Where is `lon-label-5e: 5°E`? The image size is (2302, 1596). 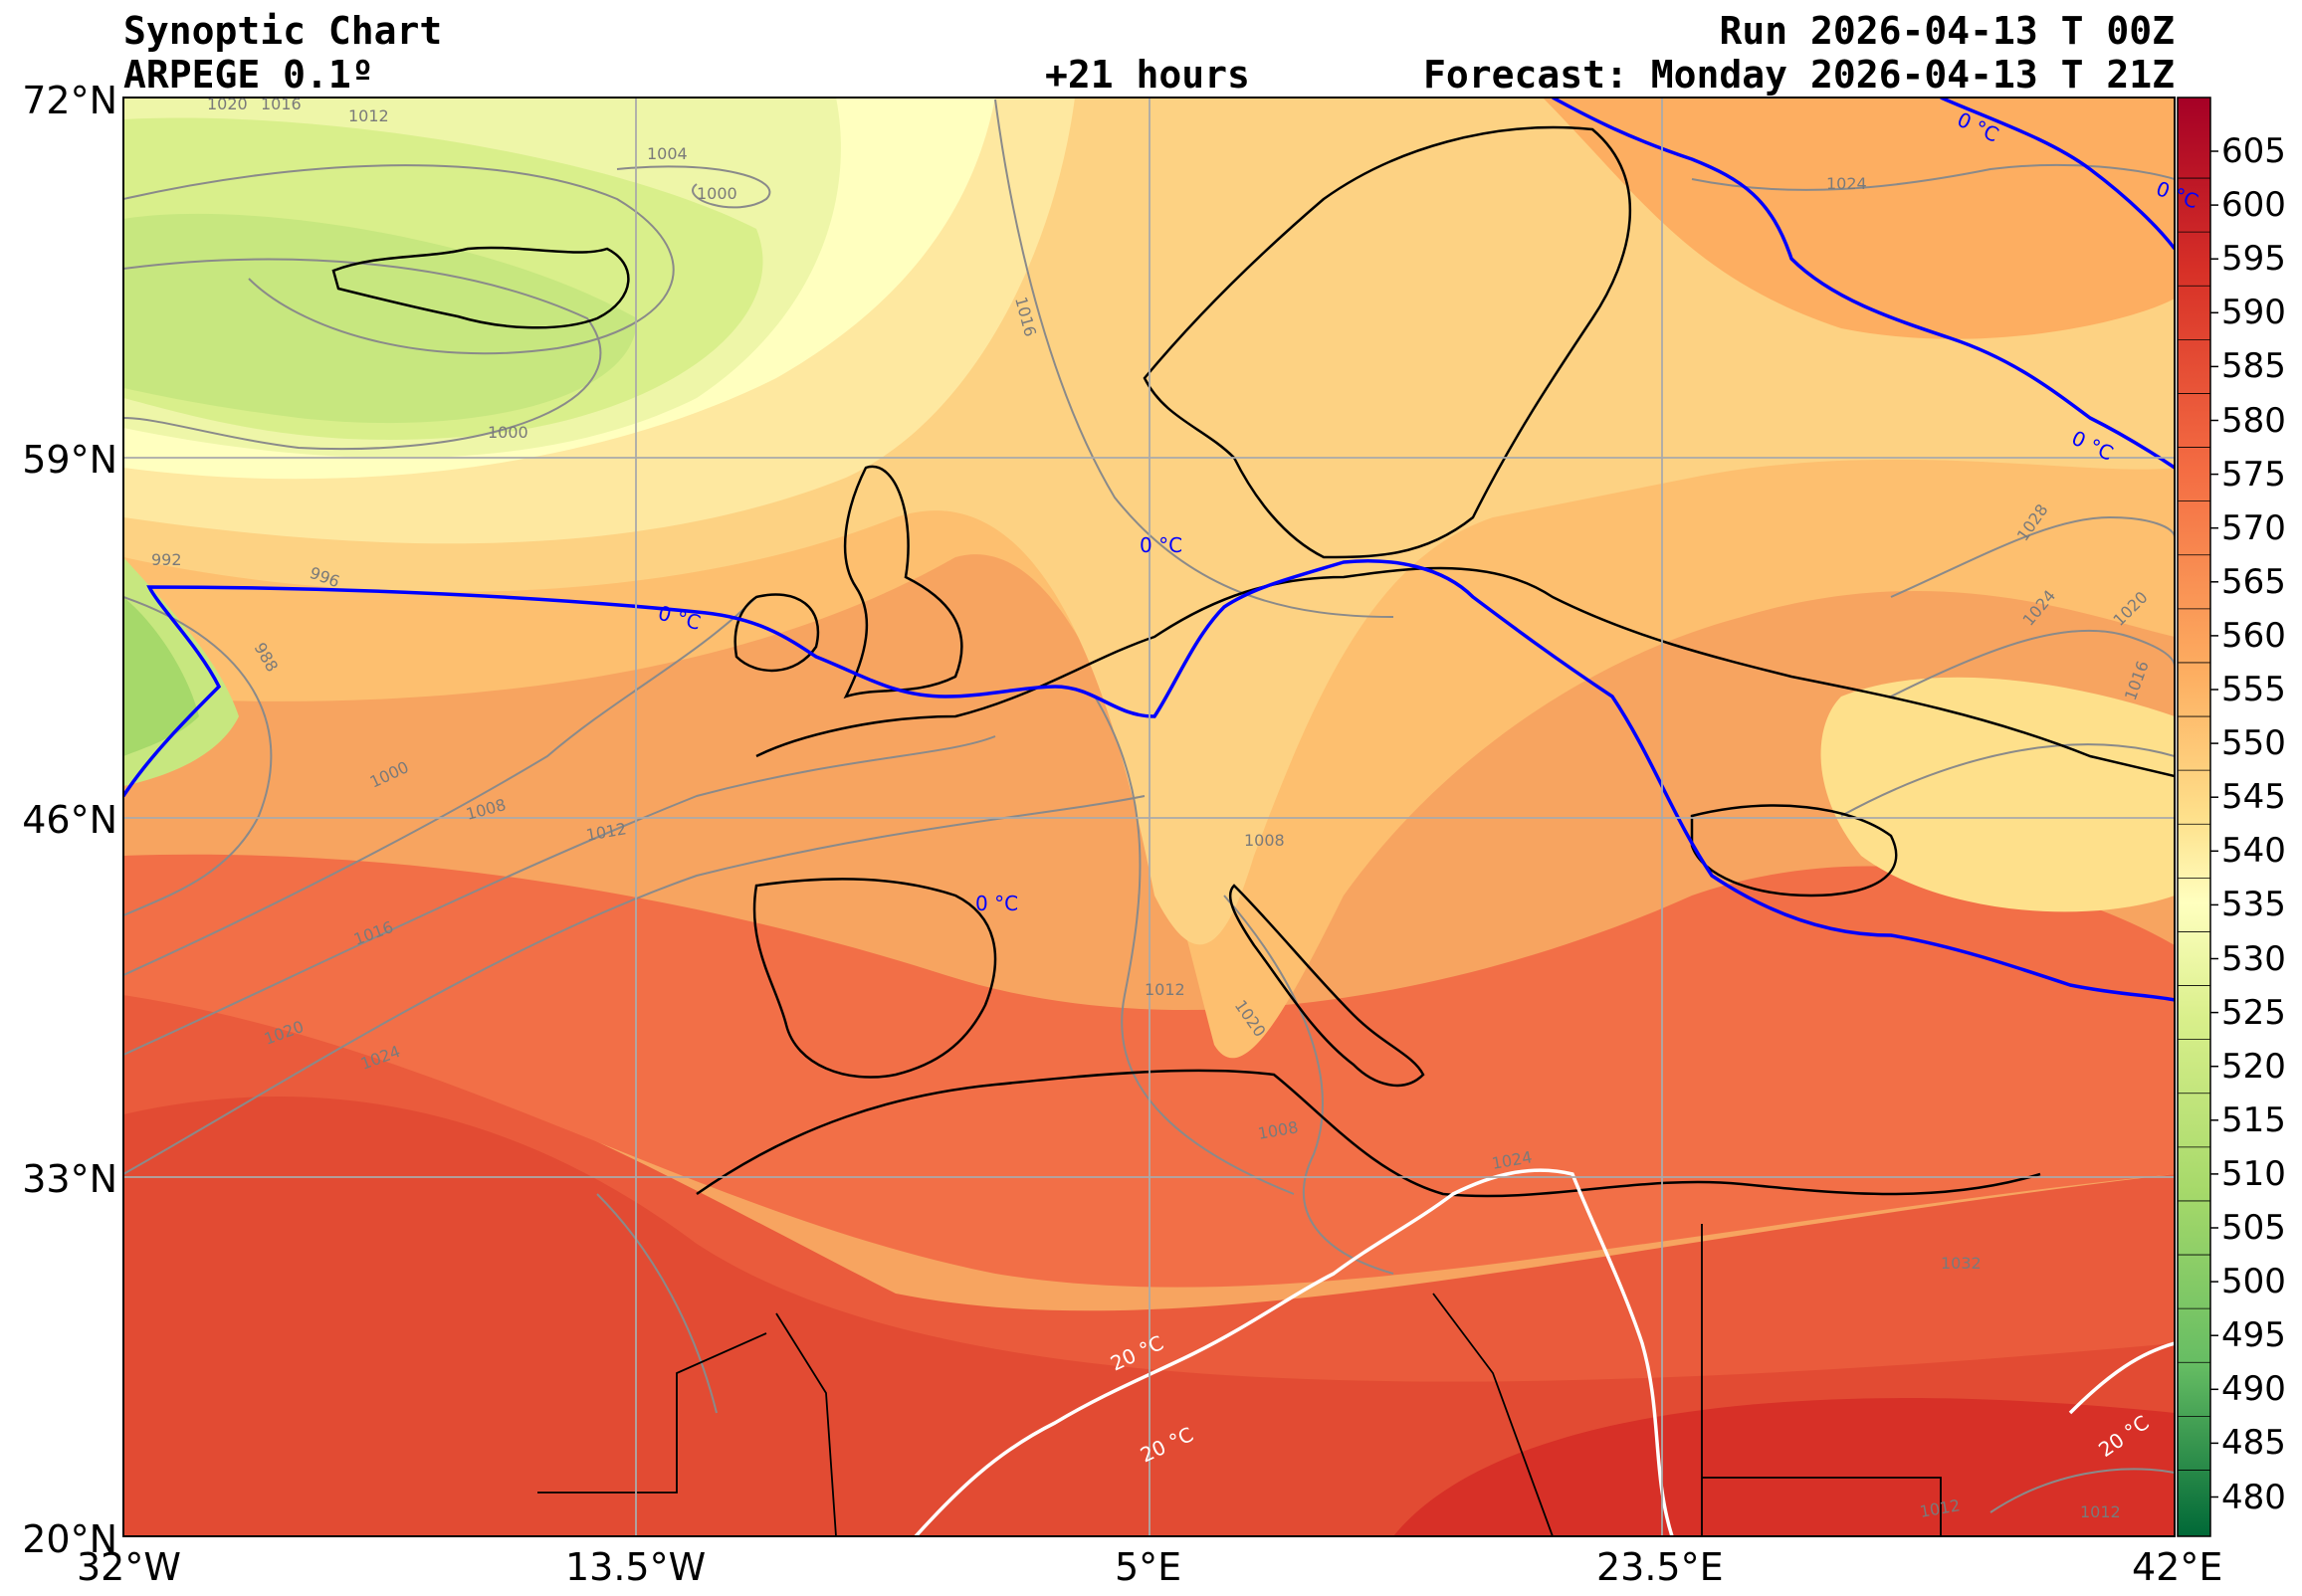 lon-label-5e: 5°E is located at coordinates (1148, 1567).